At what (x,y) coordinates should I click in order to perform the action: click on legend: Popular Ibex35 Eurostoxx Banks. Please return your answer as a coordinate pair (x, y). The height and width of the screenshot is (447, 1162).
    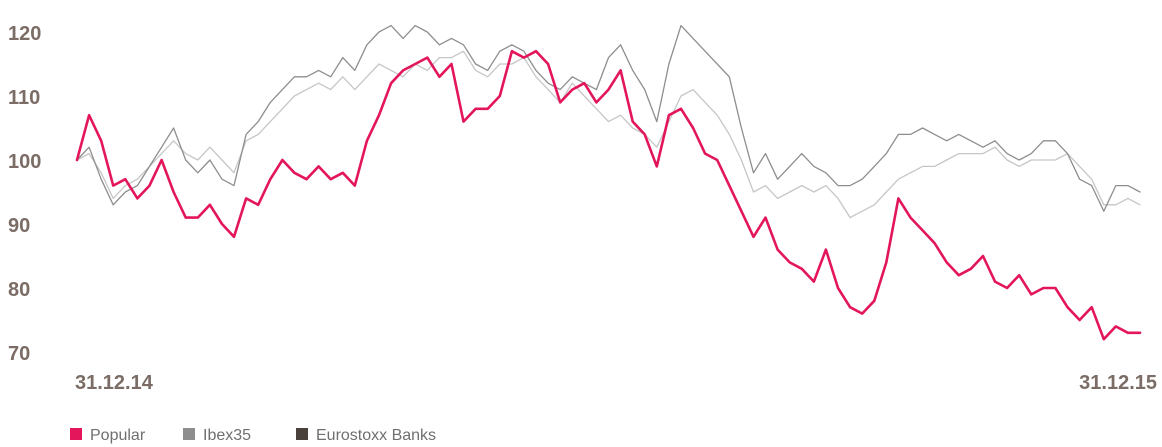
    Looking at the image, I should click on (253, 435).